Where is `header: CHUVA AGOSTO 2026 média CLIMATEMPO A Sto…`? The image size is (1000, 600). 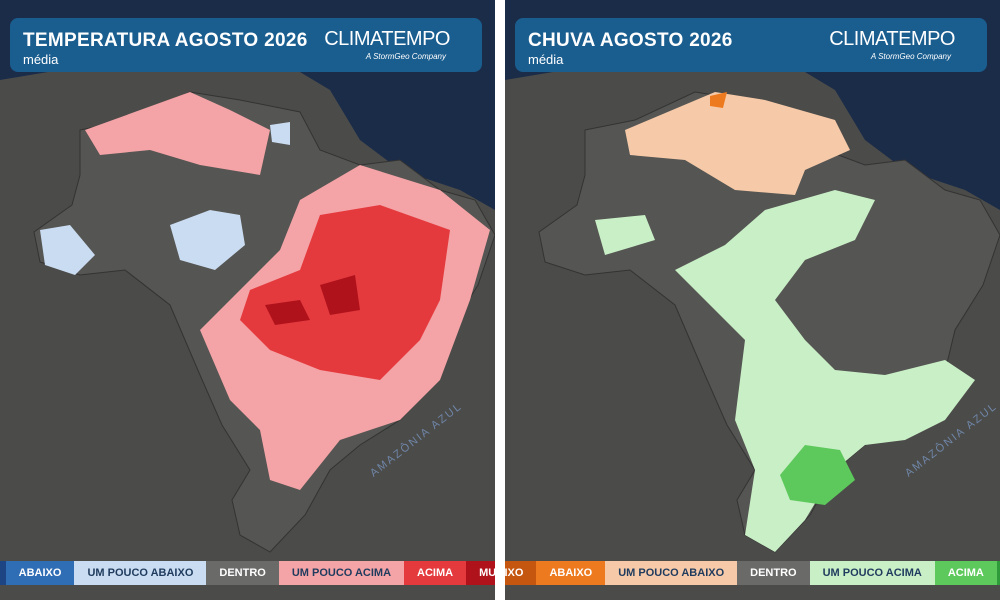
header: CHUVA AGOSTO 2026 média CLIMATEMPO A Sto… is located at coordinates (751, 45).